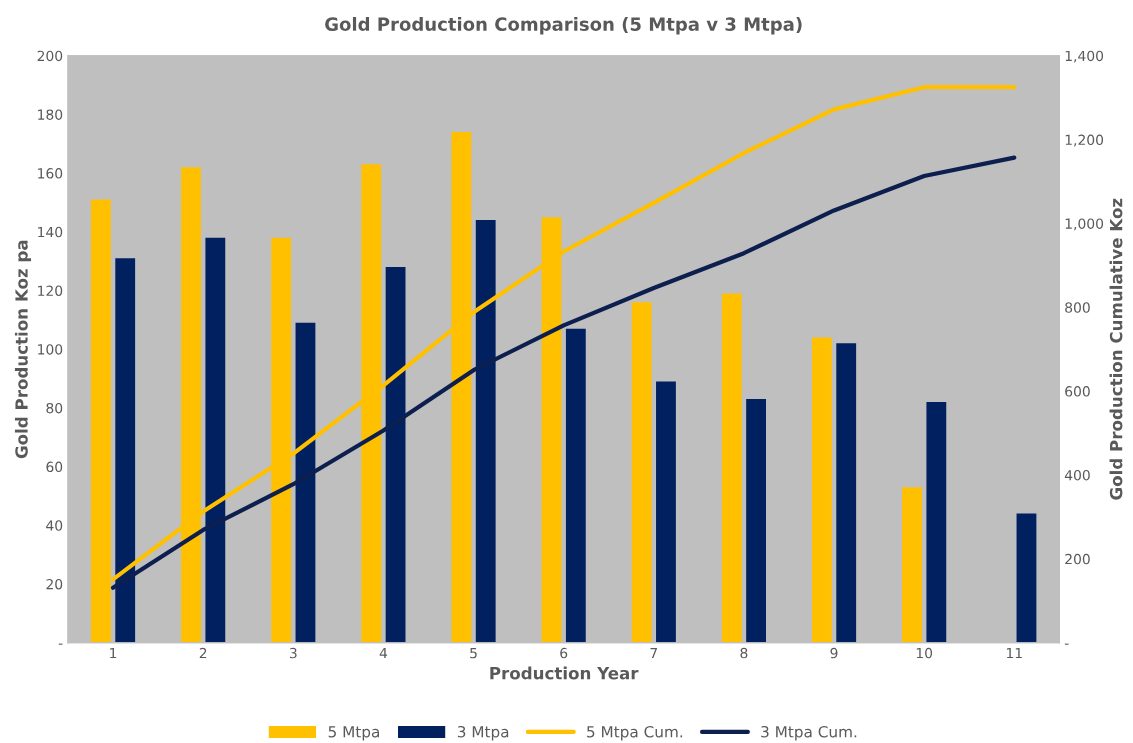 This screenshot has width=1133, height=743. Describe the element at coordinates (353, 733) in the screenshot. I see `legend-label: 5 Mtpa` at that location.